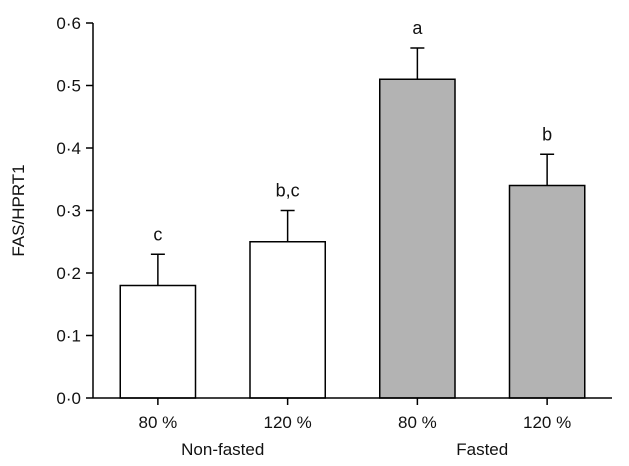  Describe the element at coordinates (68, 273) in the screenshot. I see `y-tick-label: 0·2` at that location.